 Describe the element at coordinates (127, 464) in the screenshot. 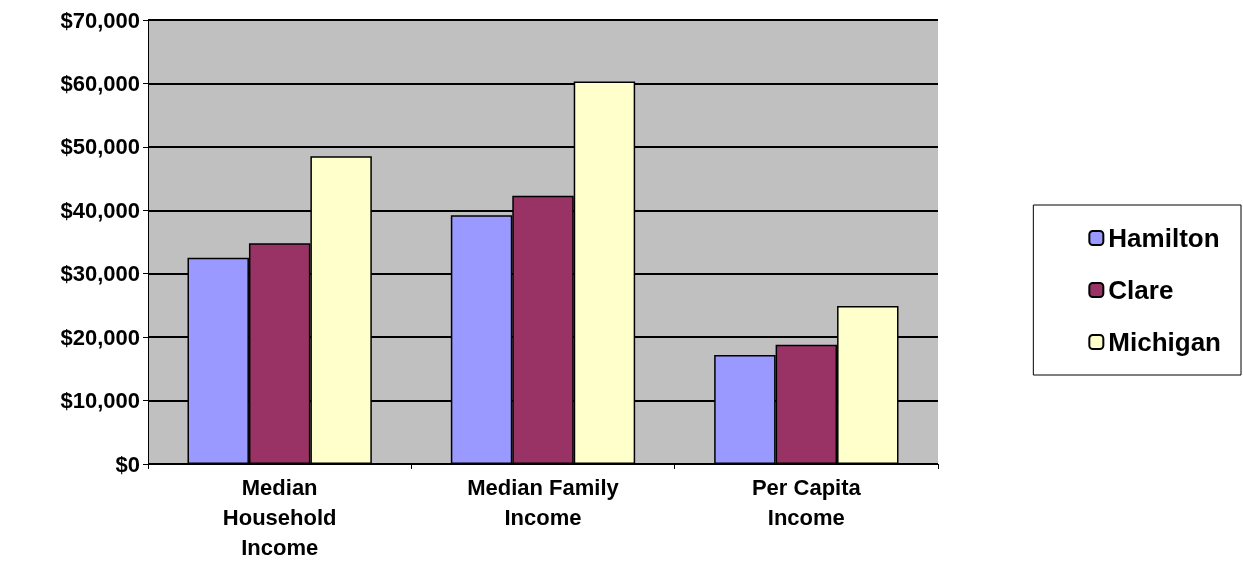

I see `y-tick-label: $0` at that location.